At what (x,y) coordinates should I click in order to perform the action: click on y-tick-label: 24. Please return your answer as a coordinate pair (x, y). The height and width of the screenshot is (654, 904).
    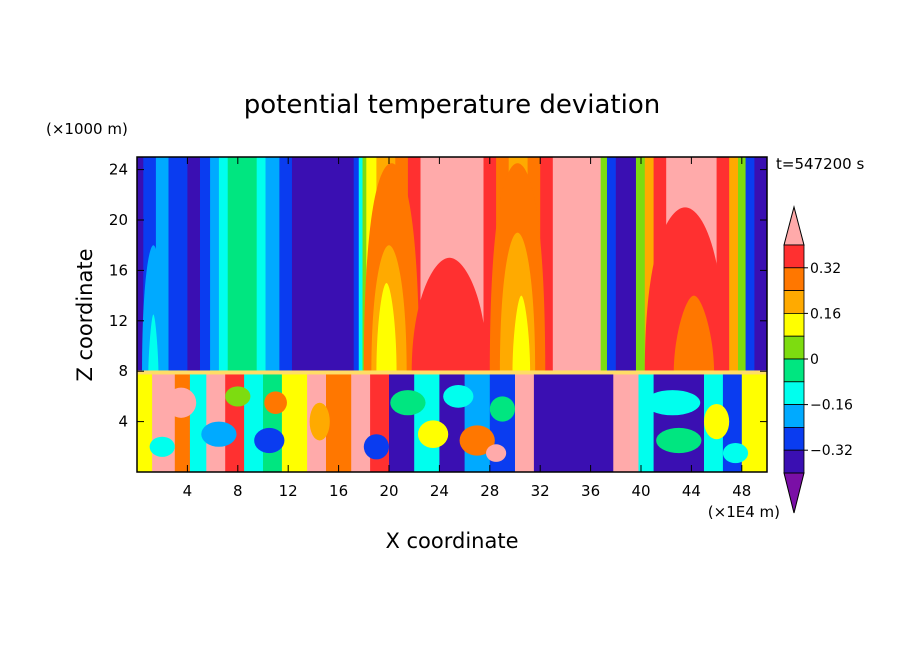
    Looking at the image, I should click on (118, 170).